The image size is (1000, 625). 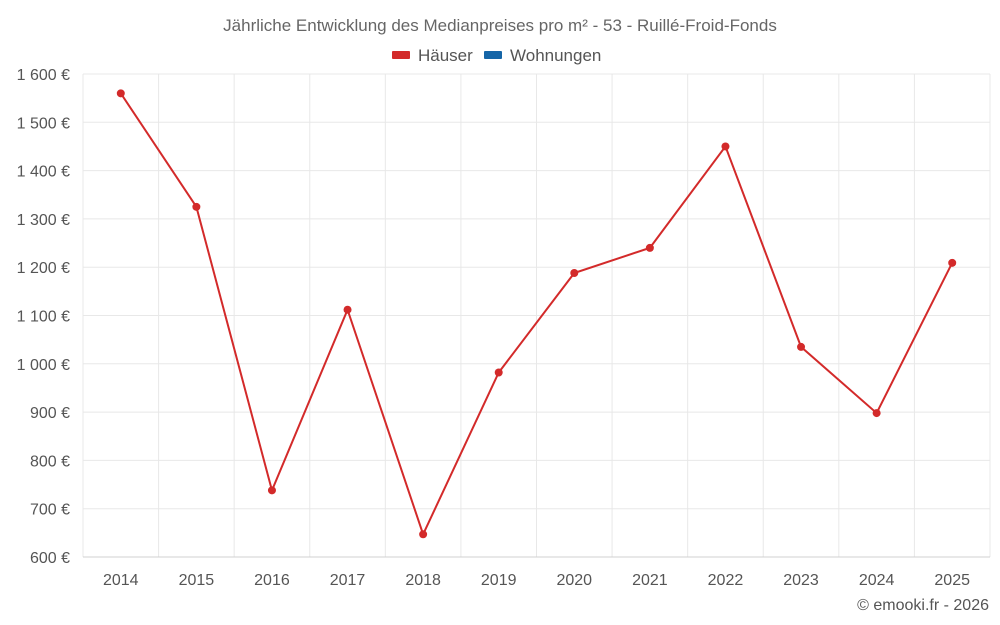 I want to click on x-tick-label: 2017, so click(x=348, y=580).